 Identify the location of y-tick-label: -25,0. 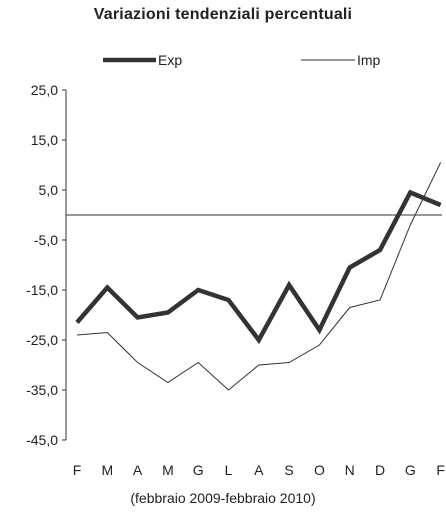
(42, 340).